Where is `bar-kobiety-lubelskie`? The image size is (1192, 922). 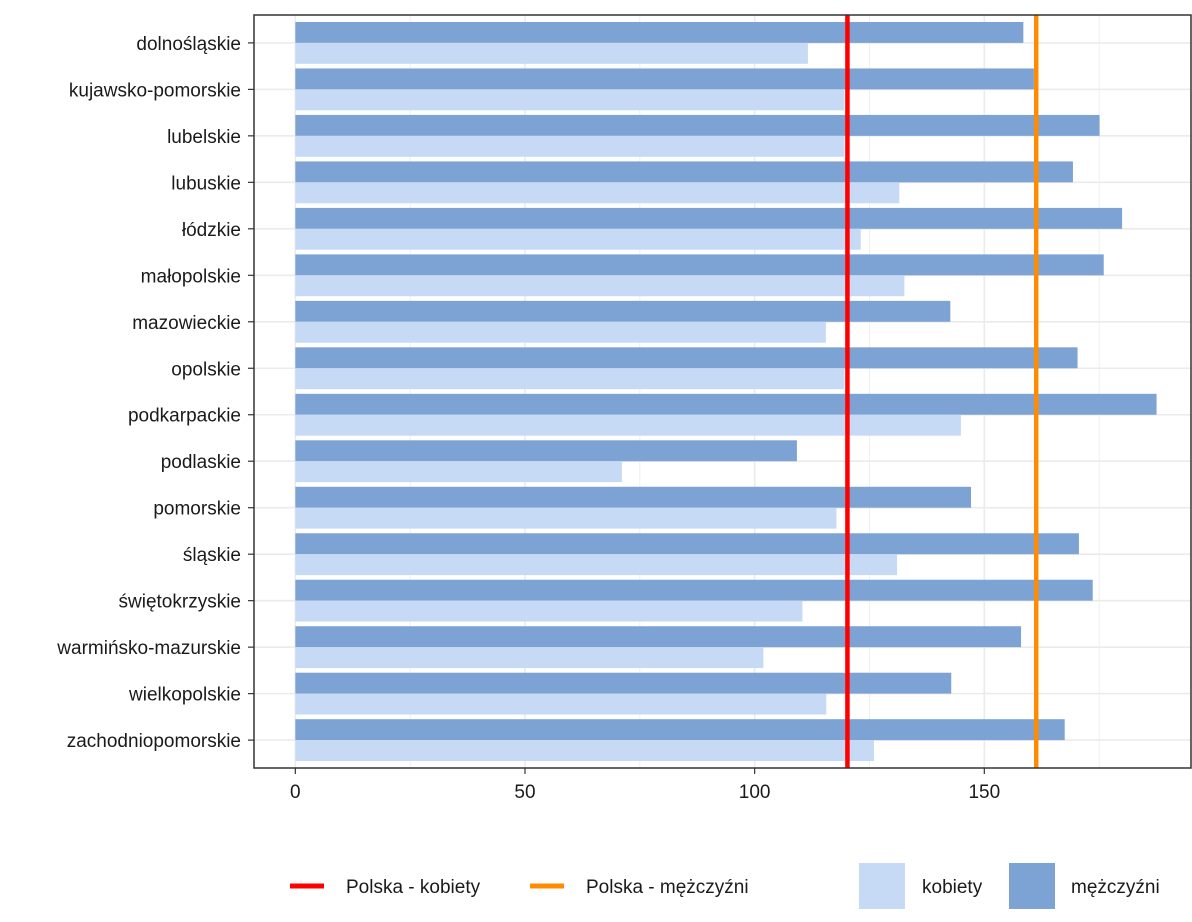 bar-kobiety-lubelskie is located at coordinates (570, 146).